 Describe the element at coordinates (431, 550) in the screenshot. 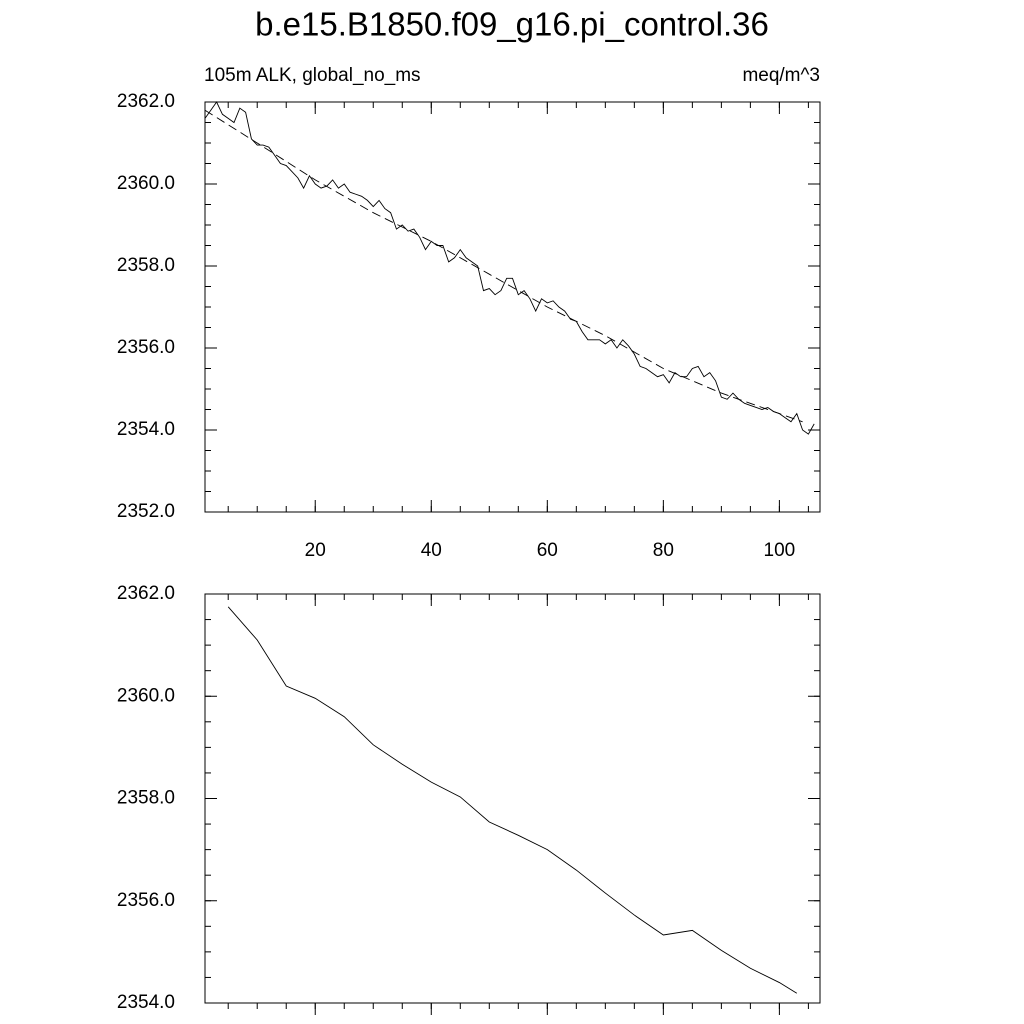

I see `x-tick-label: 40` at that location.